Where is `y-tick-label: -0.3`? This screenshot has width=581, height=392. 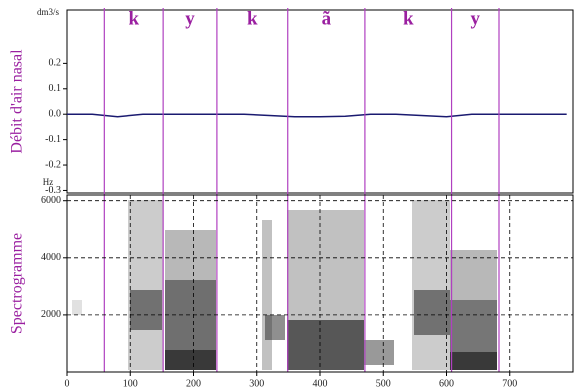
y-tick-label: -0.3 is located at coordinates (53, 190).